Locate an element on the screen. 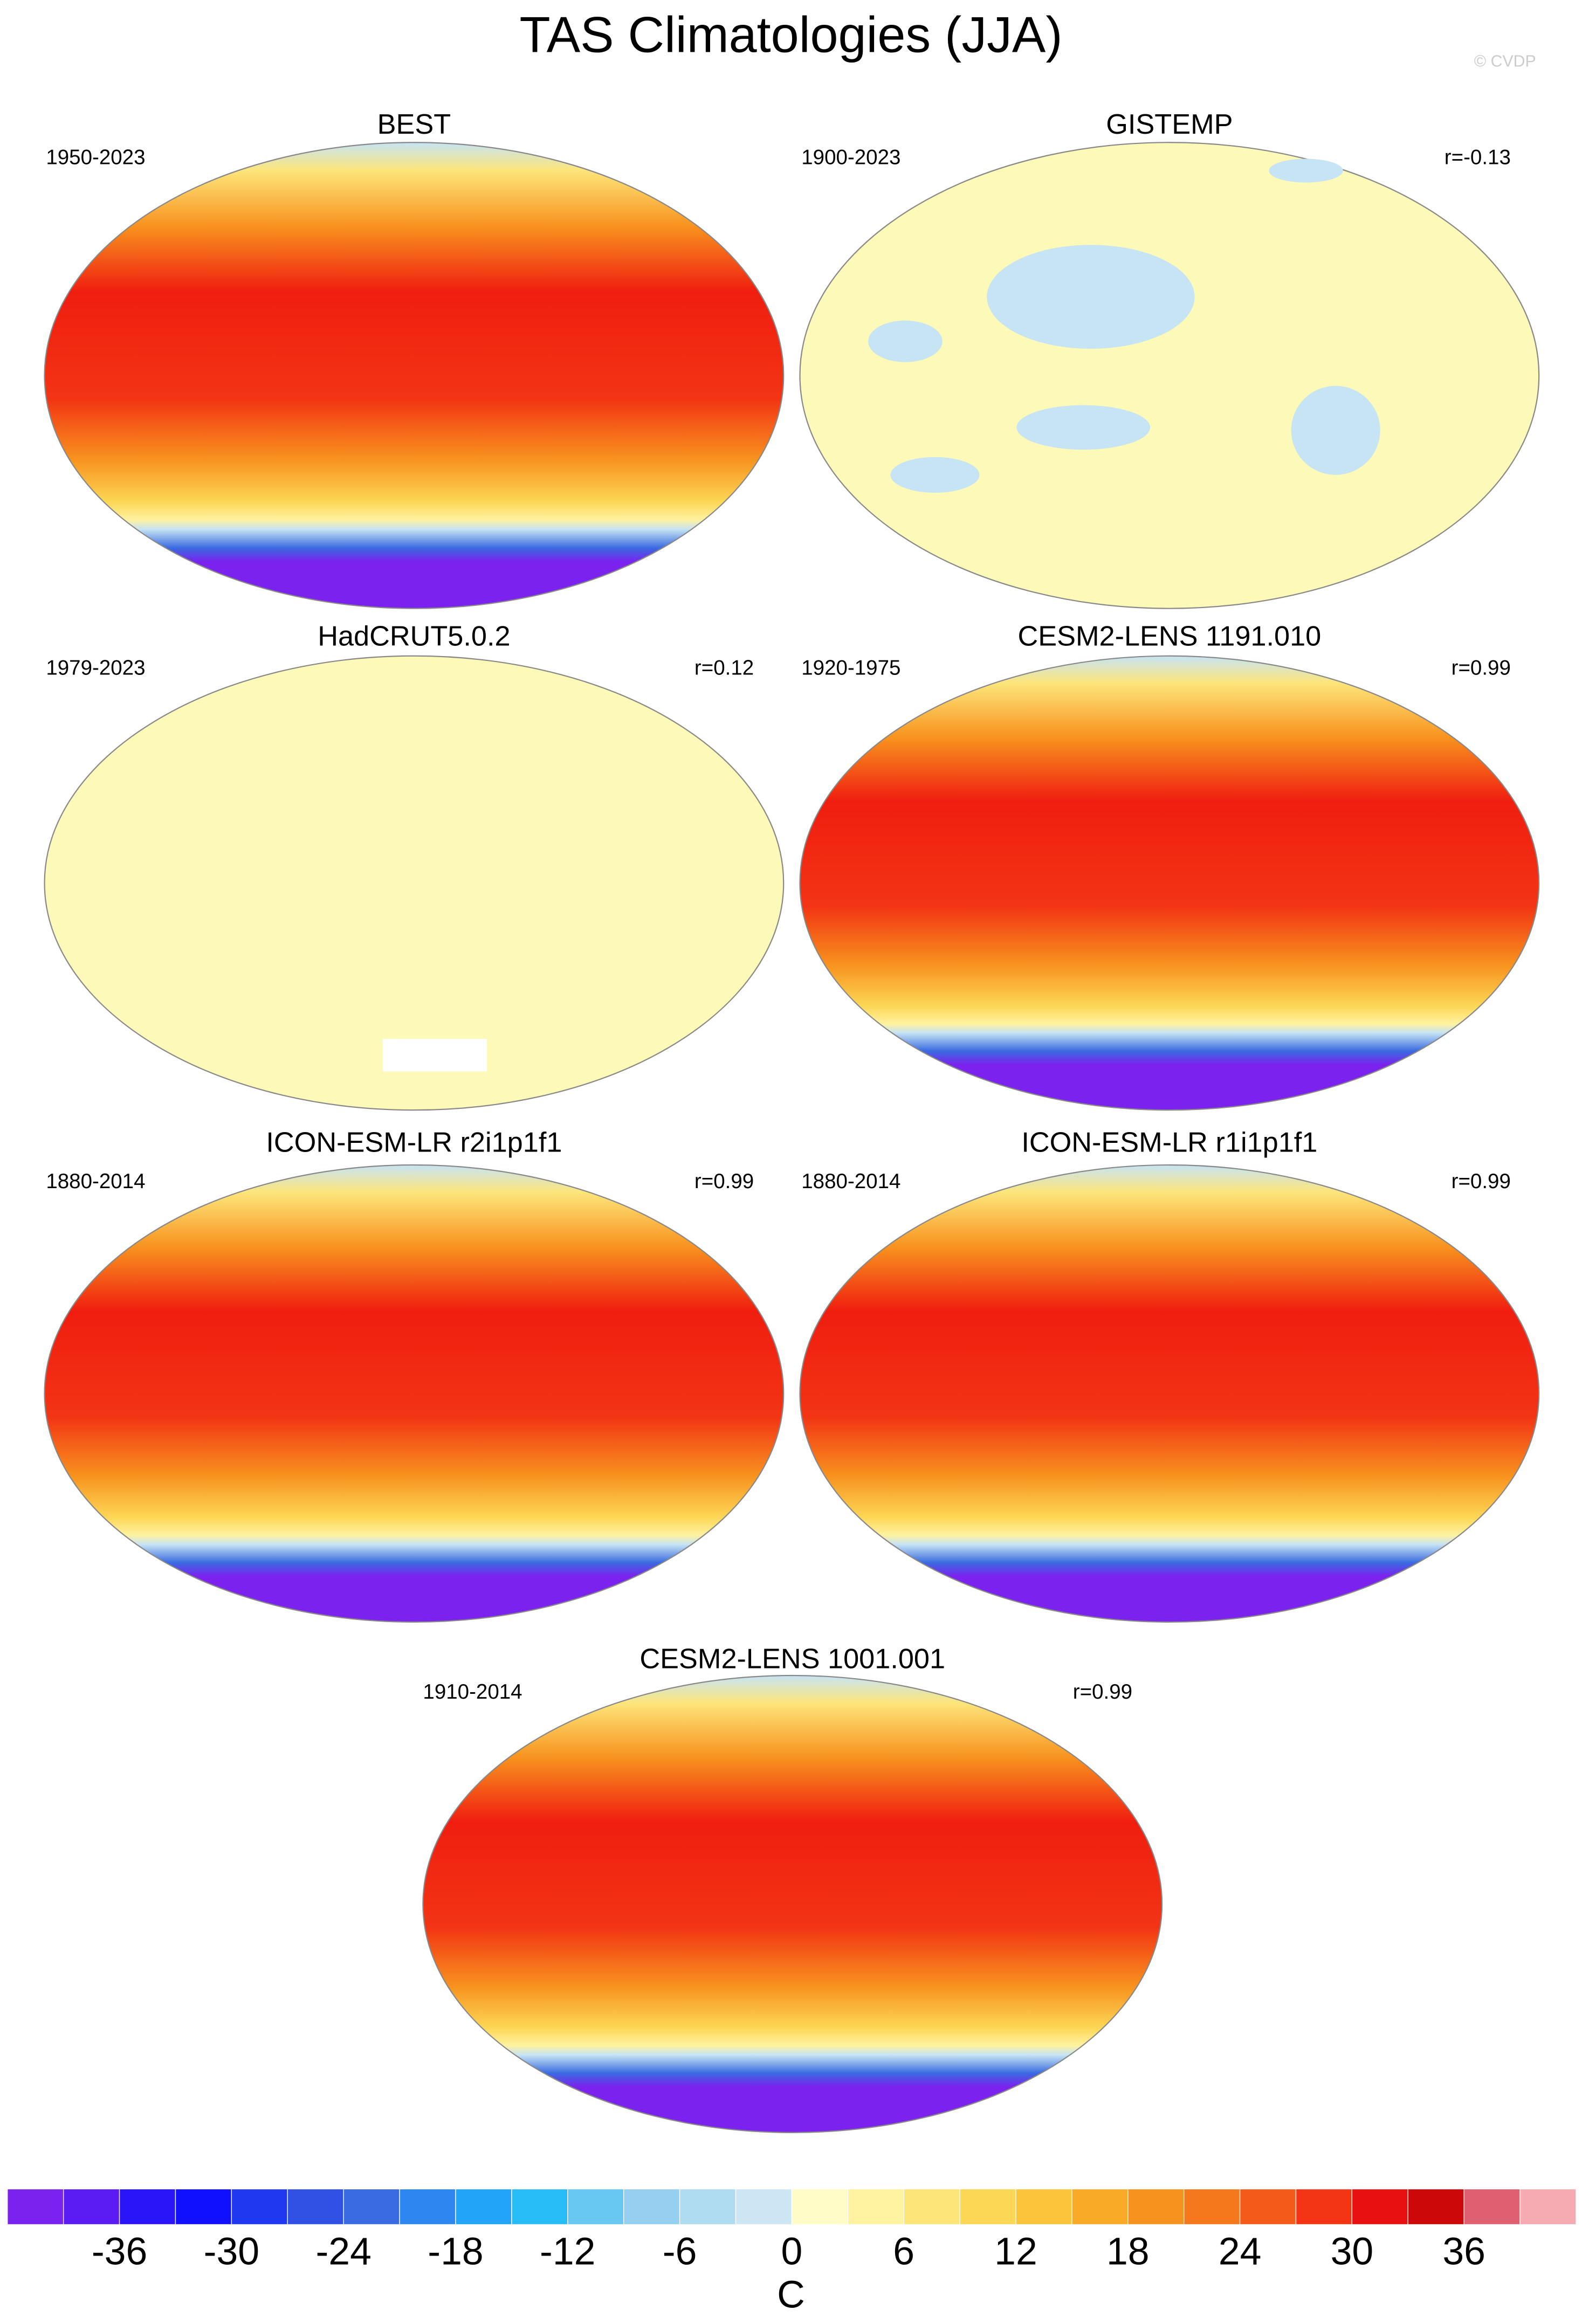  panel: ICON-ESM-LR r1i1p1f1 1880-2014 r=0.99 is located at coordinates (1169, 1375).